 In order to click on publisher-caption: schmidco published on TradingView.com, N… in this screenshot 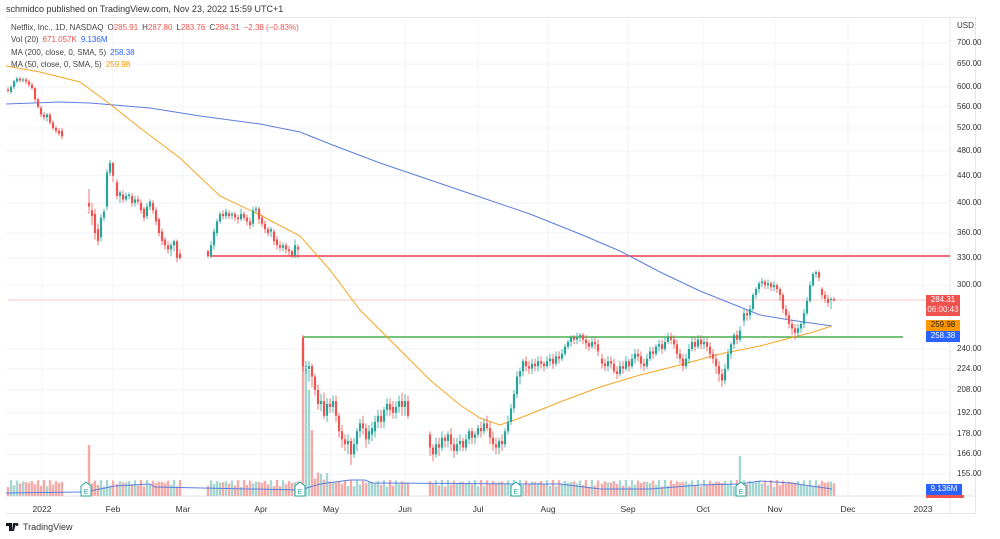, I will do `click(145, 9)`.